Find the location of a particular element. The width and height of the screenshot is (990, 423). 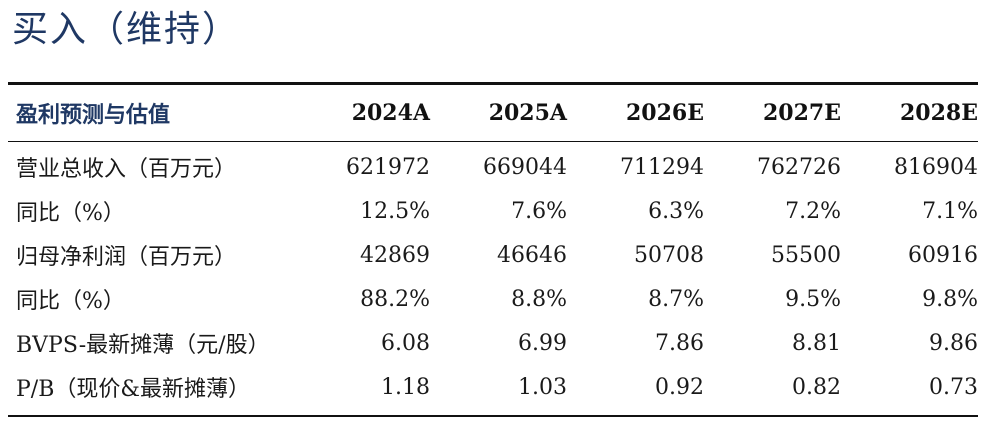

table-cell: 0.82 is located at coordinates (816, 387).